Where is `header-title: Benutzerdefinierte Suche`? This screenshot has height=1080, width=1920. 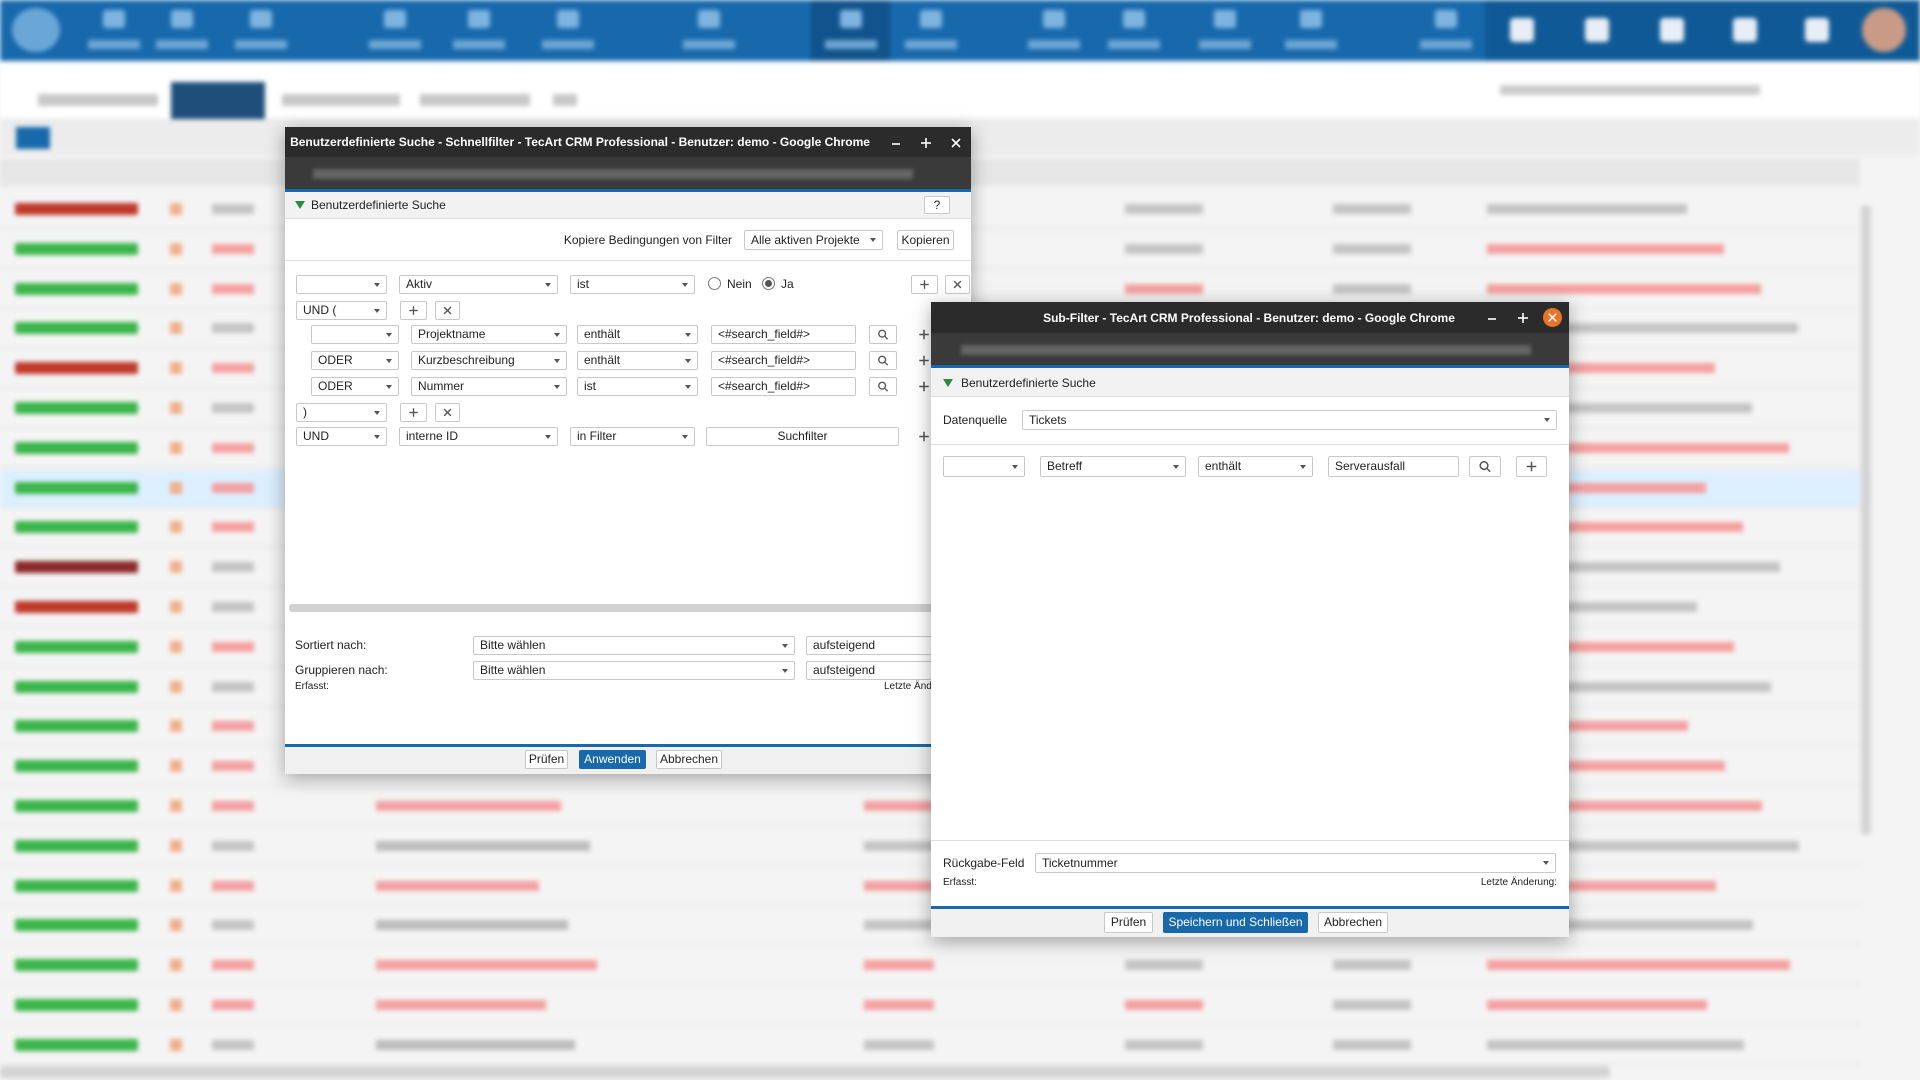
header-title: Benutzerdefinierte Suche is located at coordinates (378, 205).